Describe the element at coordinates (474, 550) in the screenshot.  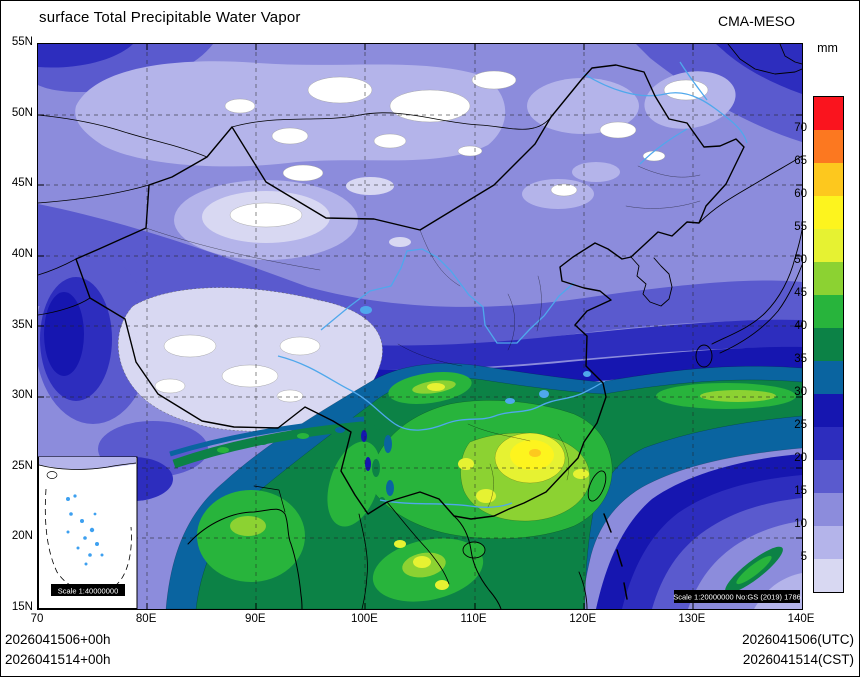
I see `hainan-island` at that location.